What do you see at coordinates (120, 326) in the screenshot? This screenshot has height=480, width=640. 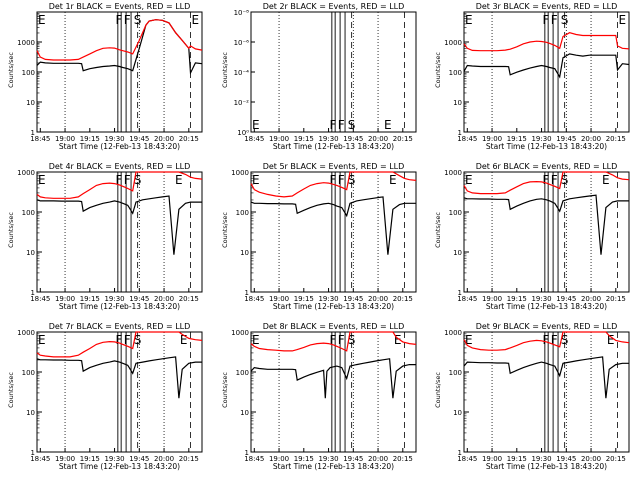 I see `panel-title: Det 7r BLACK = Events, RED = LLD` at bounding box center [120, 326].